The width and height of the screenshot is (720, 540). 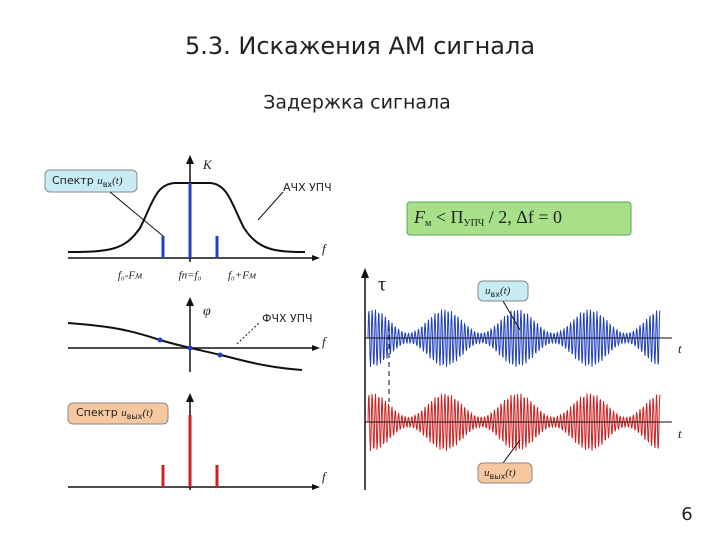 What do you see at coordinates (357, 103) in the screenshot?
I see `subtitle: Задержка сигнала` at bounding box center [357, 103].